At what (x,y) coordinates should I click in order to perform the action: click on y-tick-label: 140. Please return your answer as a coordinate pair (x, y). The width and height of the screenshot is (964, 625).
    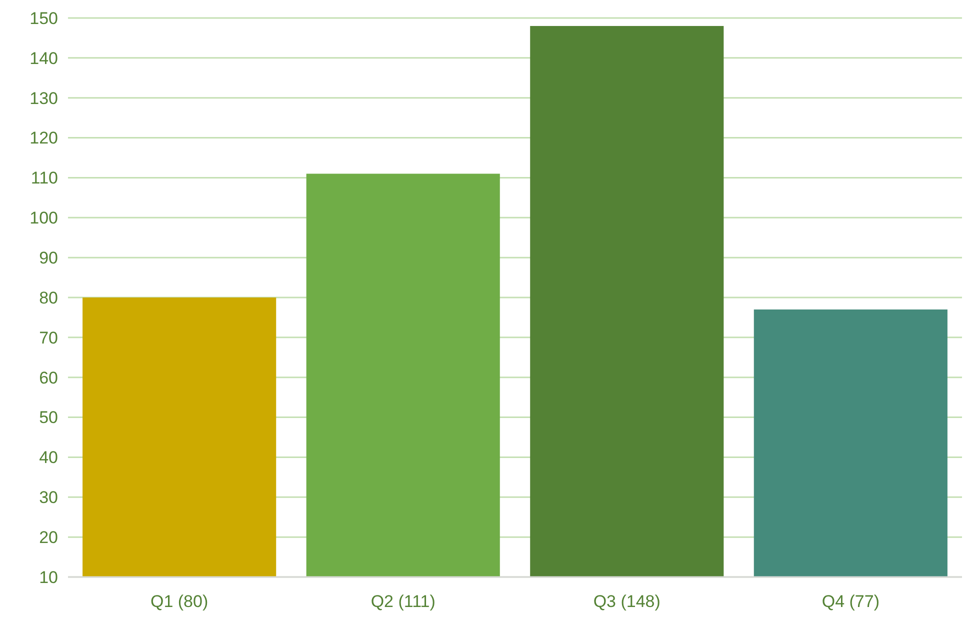
    Looking at the image, I should click on (44, 58).